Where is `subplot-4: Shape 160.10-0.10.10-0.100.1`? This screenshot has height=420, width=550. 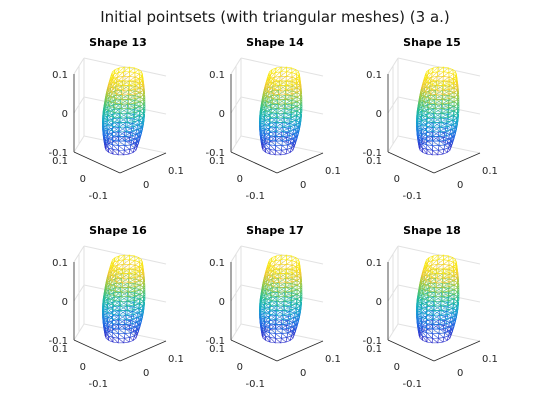 subplot-4: Shape 160.10-0.10.10-0.100.1 is located at coordinates (115, 307).